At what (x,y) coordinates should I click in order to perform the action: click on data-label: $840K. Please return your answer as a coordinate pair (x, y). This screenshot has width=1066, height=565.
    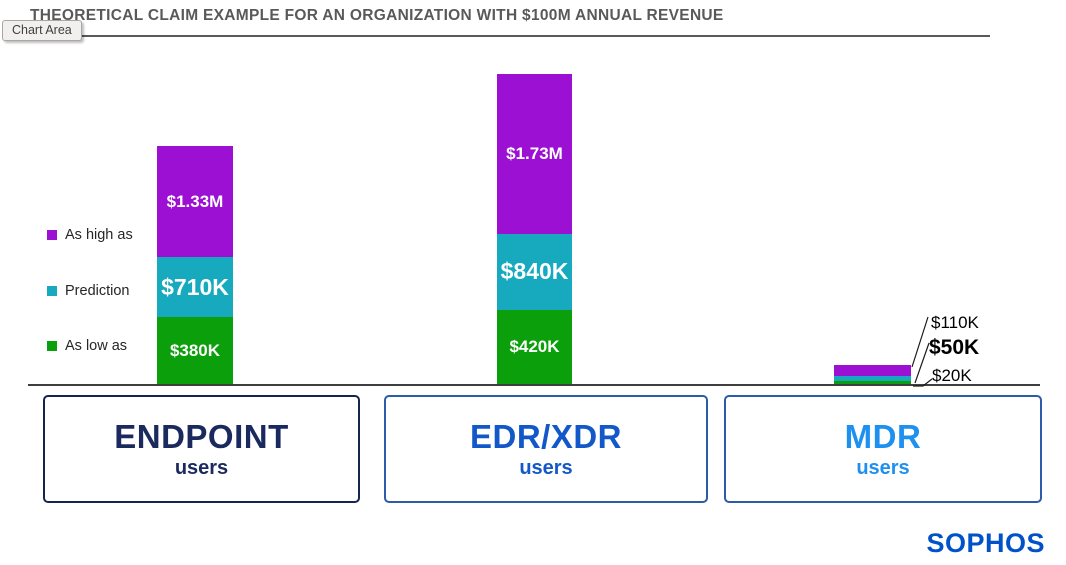
    Looking at the image, I should click on (534, 271).